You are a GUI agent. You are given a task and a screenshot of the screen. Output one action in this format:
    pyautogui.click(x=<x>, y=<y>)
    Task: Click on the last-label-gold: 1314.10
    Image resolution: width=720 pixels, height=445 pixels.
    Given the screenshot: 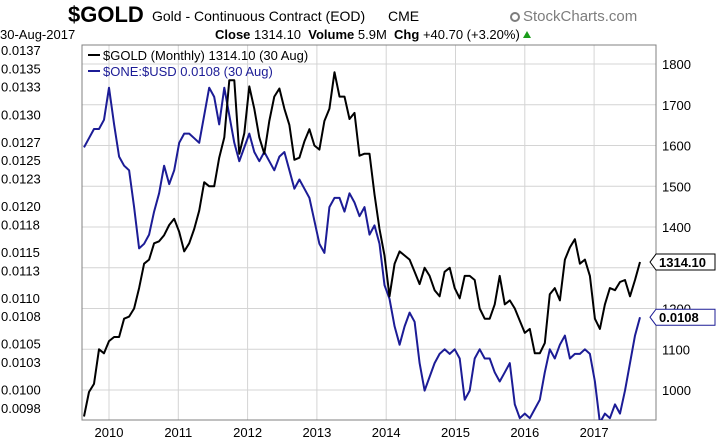 What is the action you would take?
    pyautogui.click(x=682, y=262)
    